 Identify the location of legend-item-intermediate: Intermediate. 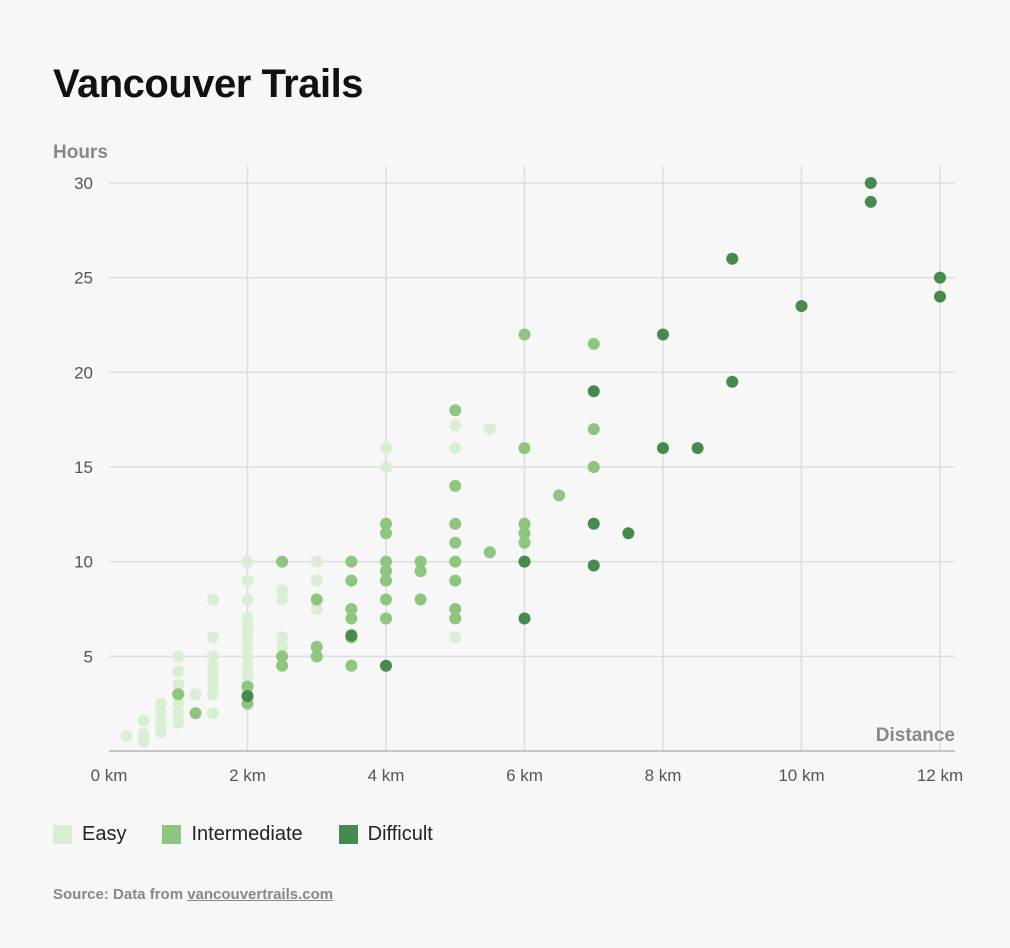
(232, 834).